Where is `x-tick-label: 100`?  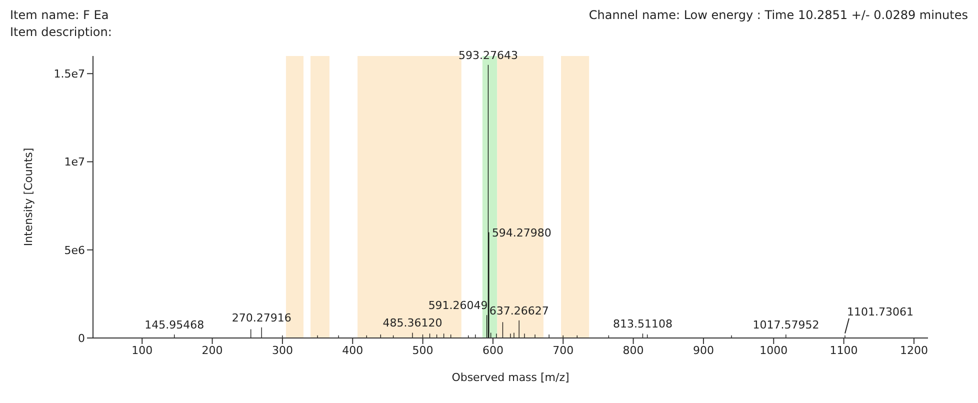 x-tick-label: 100 is located at coordinates (142, 350).